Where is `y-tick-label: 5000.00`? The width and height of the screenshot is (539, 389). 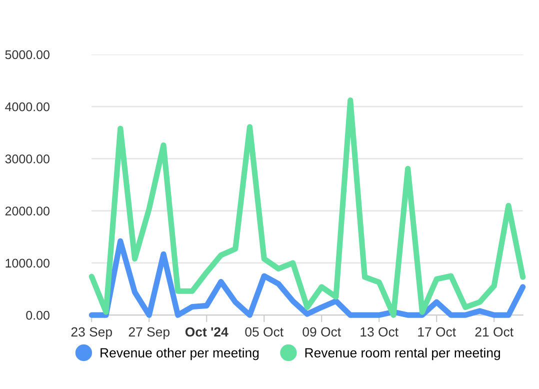
y-tick-label: 5000.00 is located at coordinates (27, 55).